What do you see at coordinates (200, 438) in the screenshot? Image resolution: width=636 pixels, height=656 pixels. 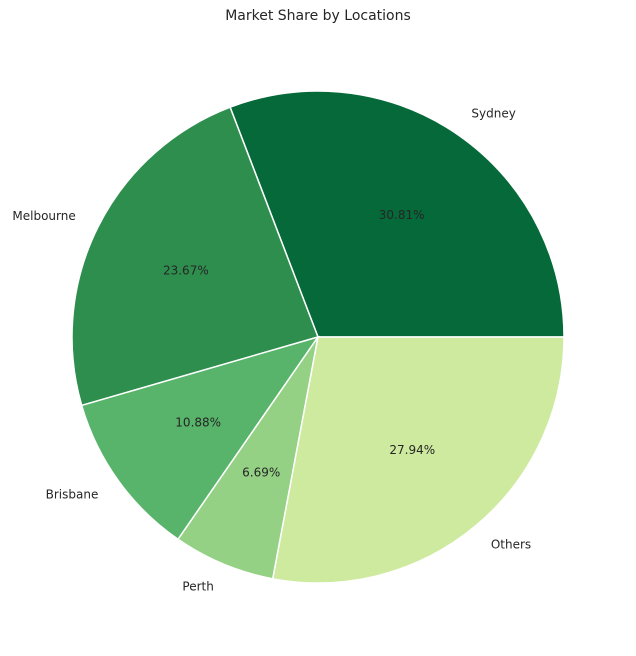 I see `pie-slice-brisbane` at bounding box center [200, 438].